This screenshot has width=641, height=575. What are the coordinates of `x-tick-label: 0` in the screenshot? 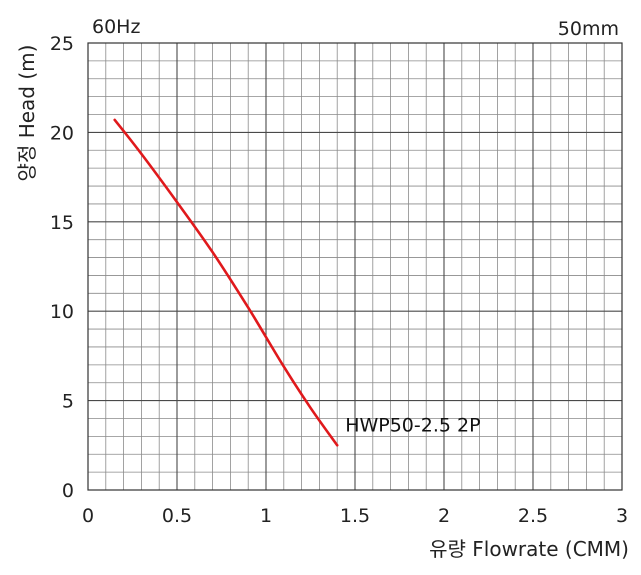 It's located at (88, 516).